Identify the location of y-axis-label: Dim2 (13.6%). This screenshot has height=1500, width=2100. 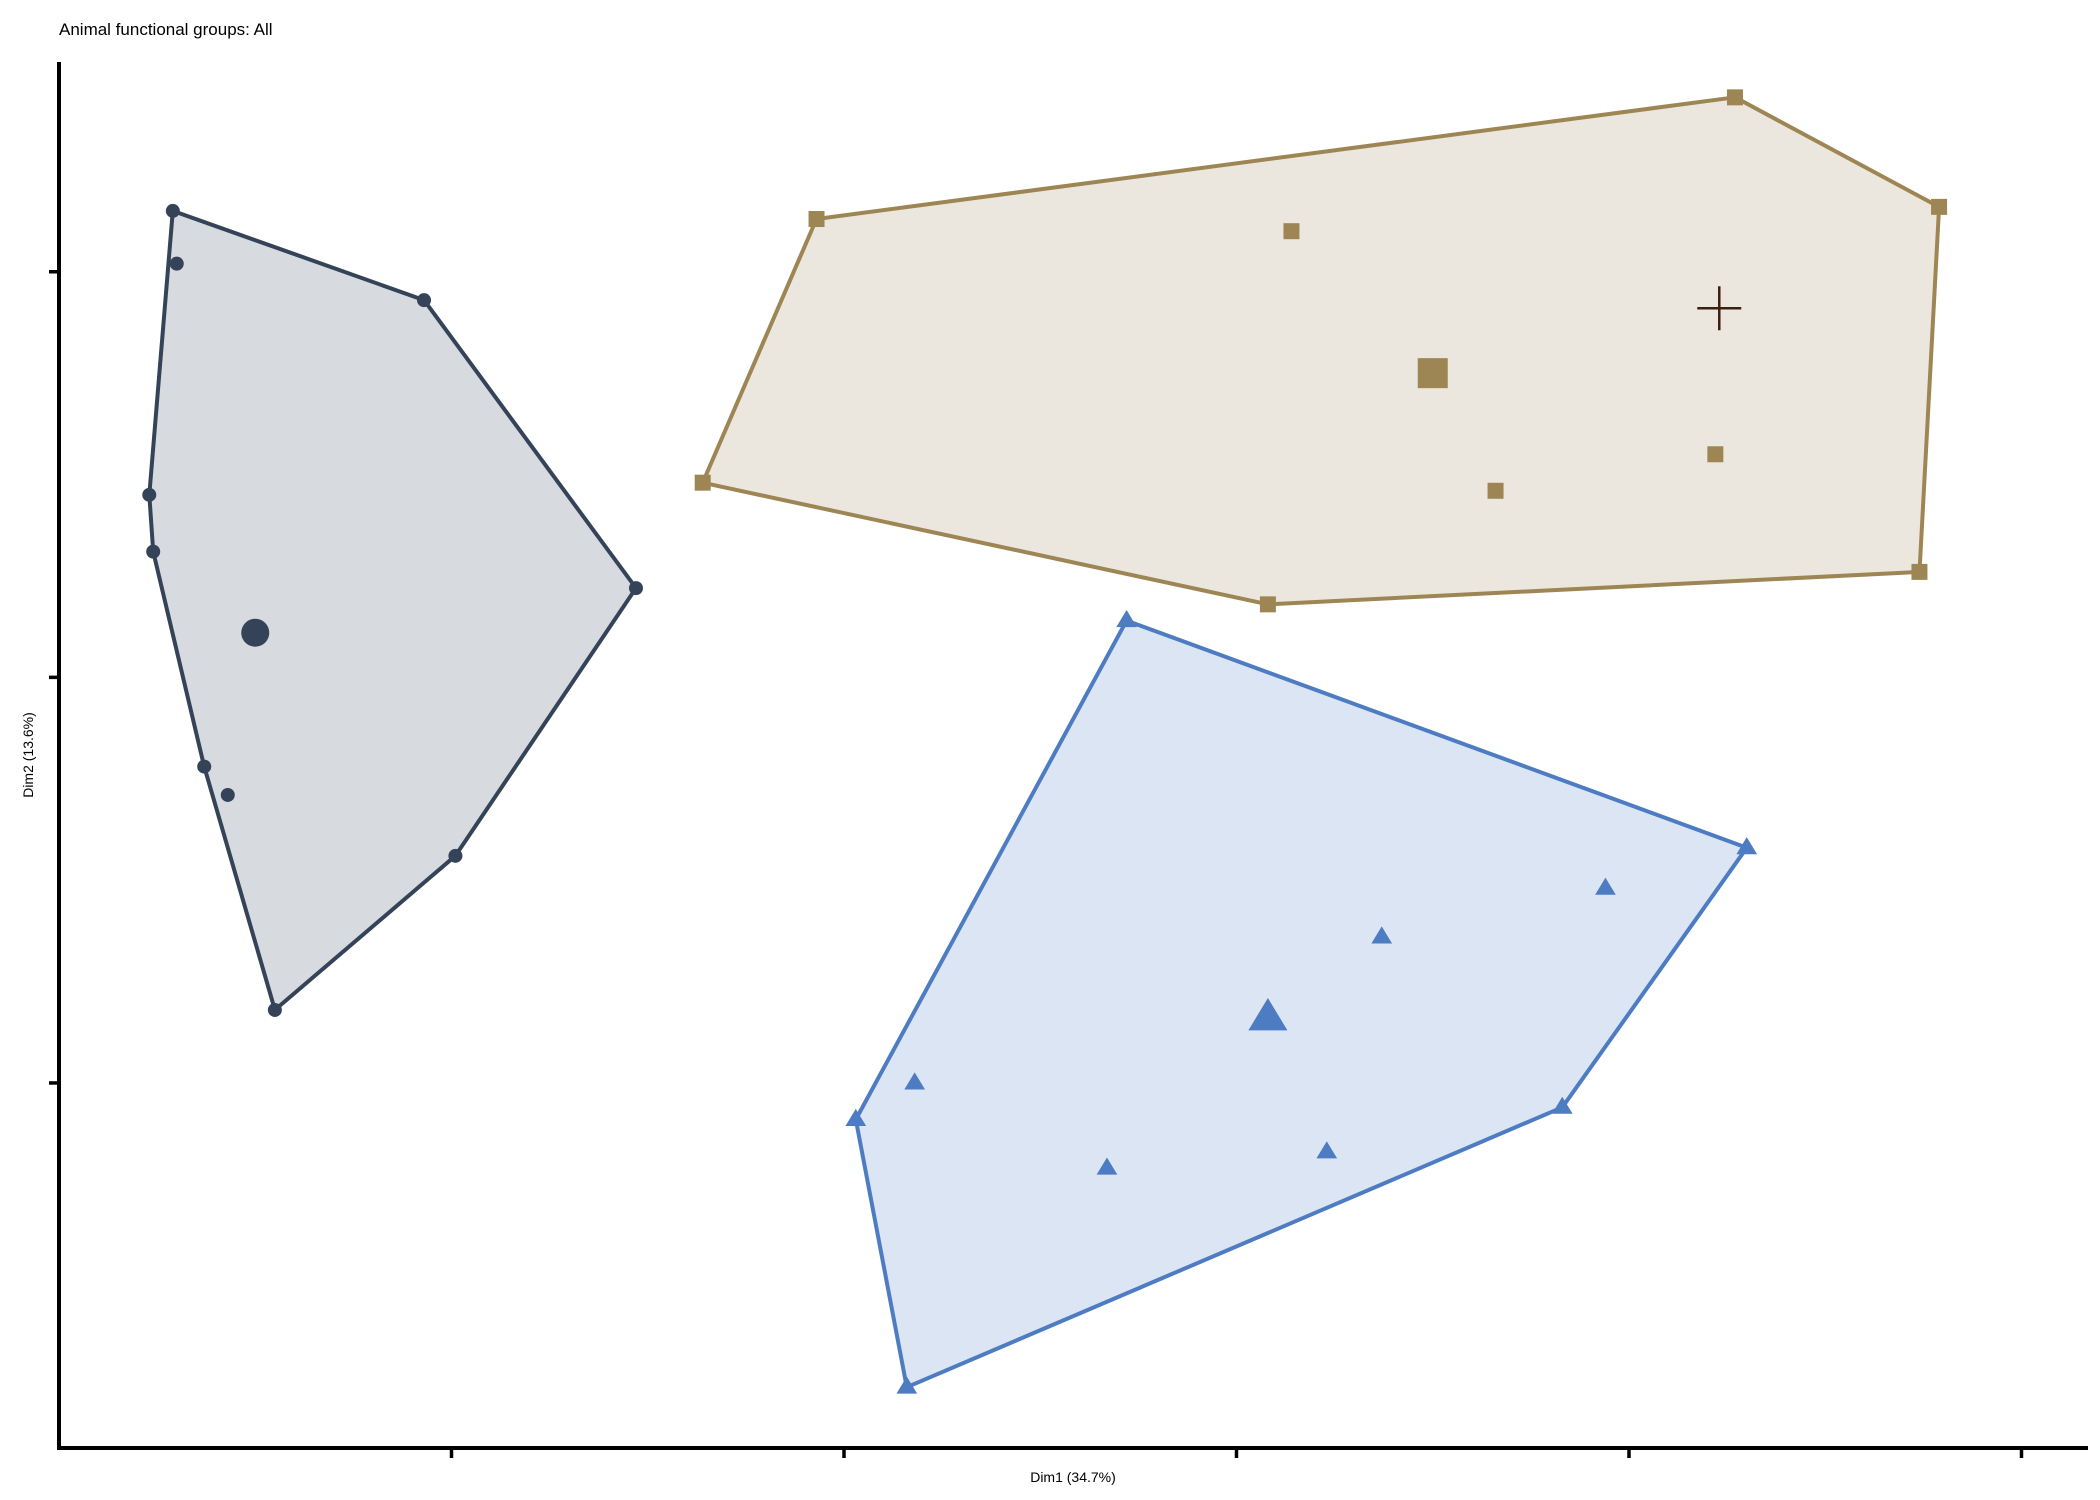
(28, 755).